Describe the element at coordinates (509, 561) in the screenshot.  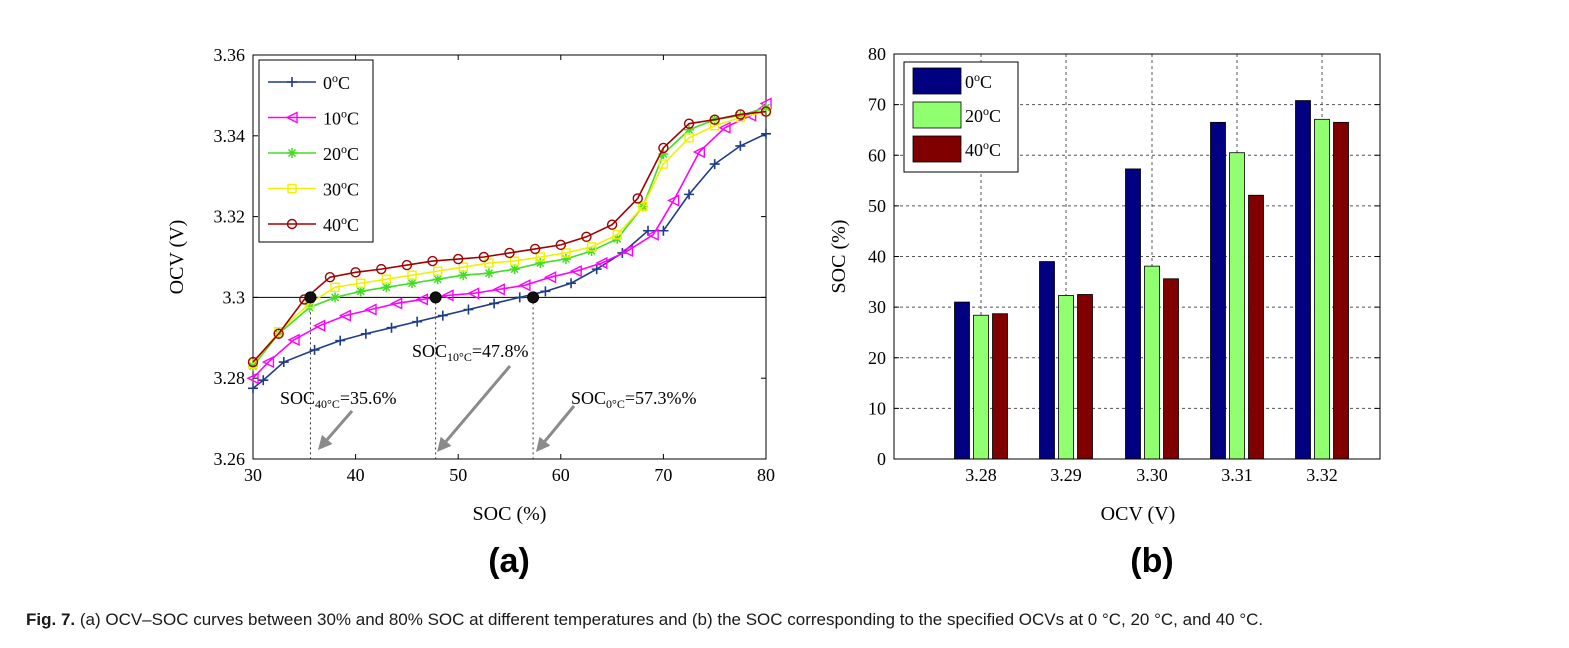
I see `panel-a-label: (a)` at that location.